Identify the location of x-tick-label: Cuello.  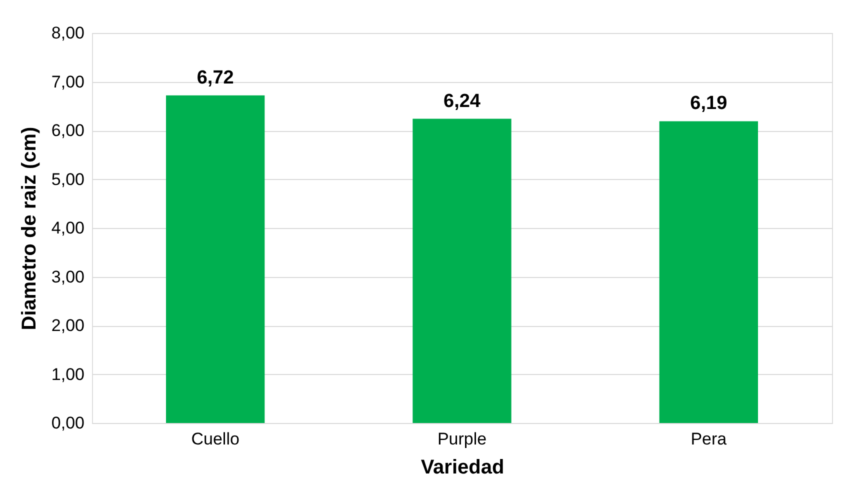
(215, 439).